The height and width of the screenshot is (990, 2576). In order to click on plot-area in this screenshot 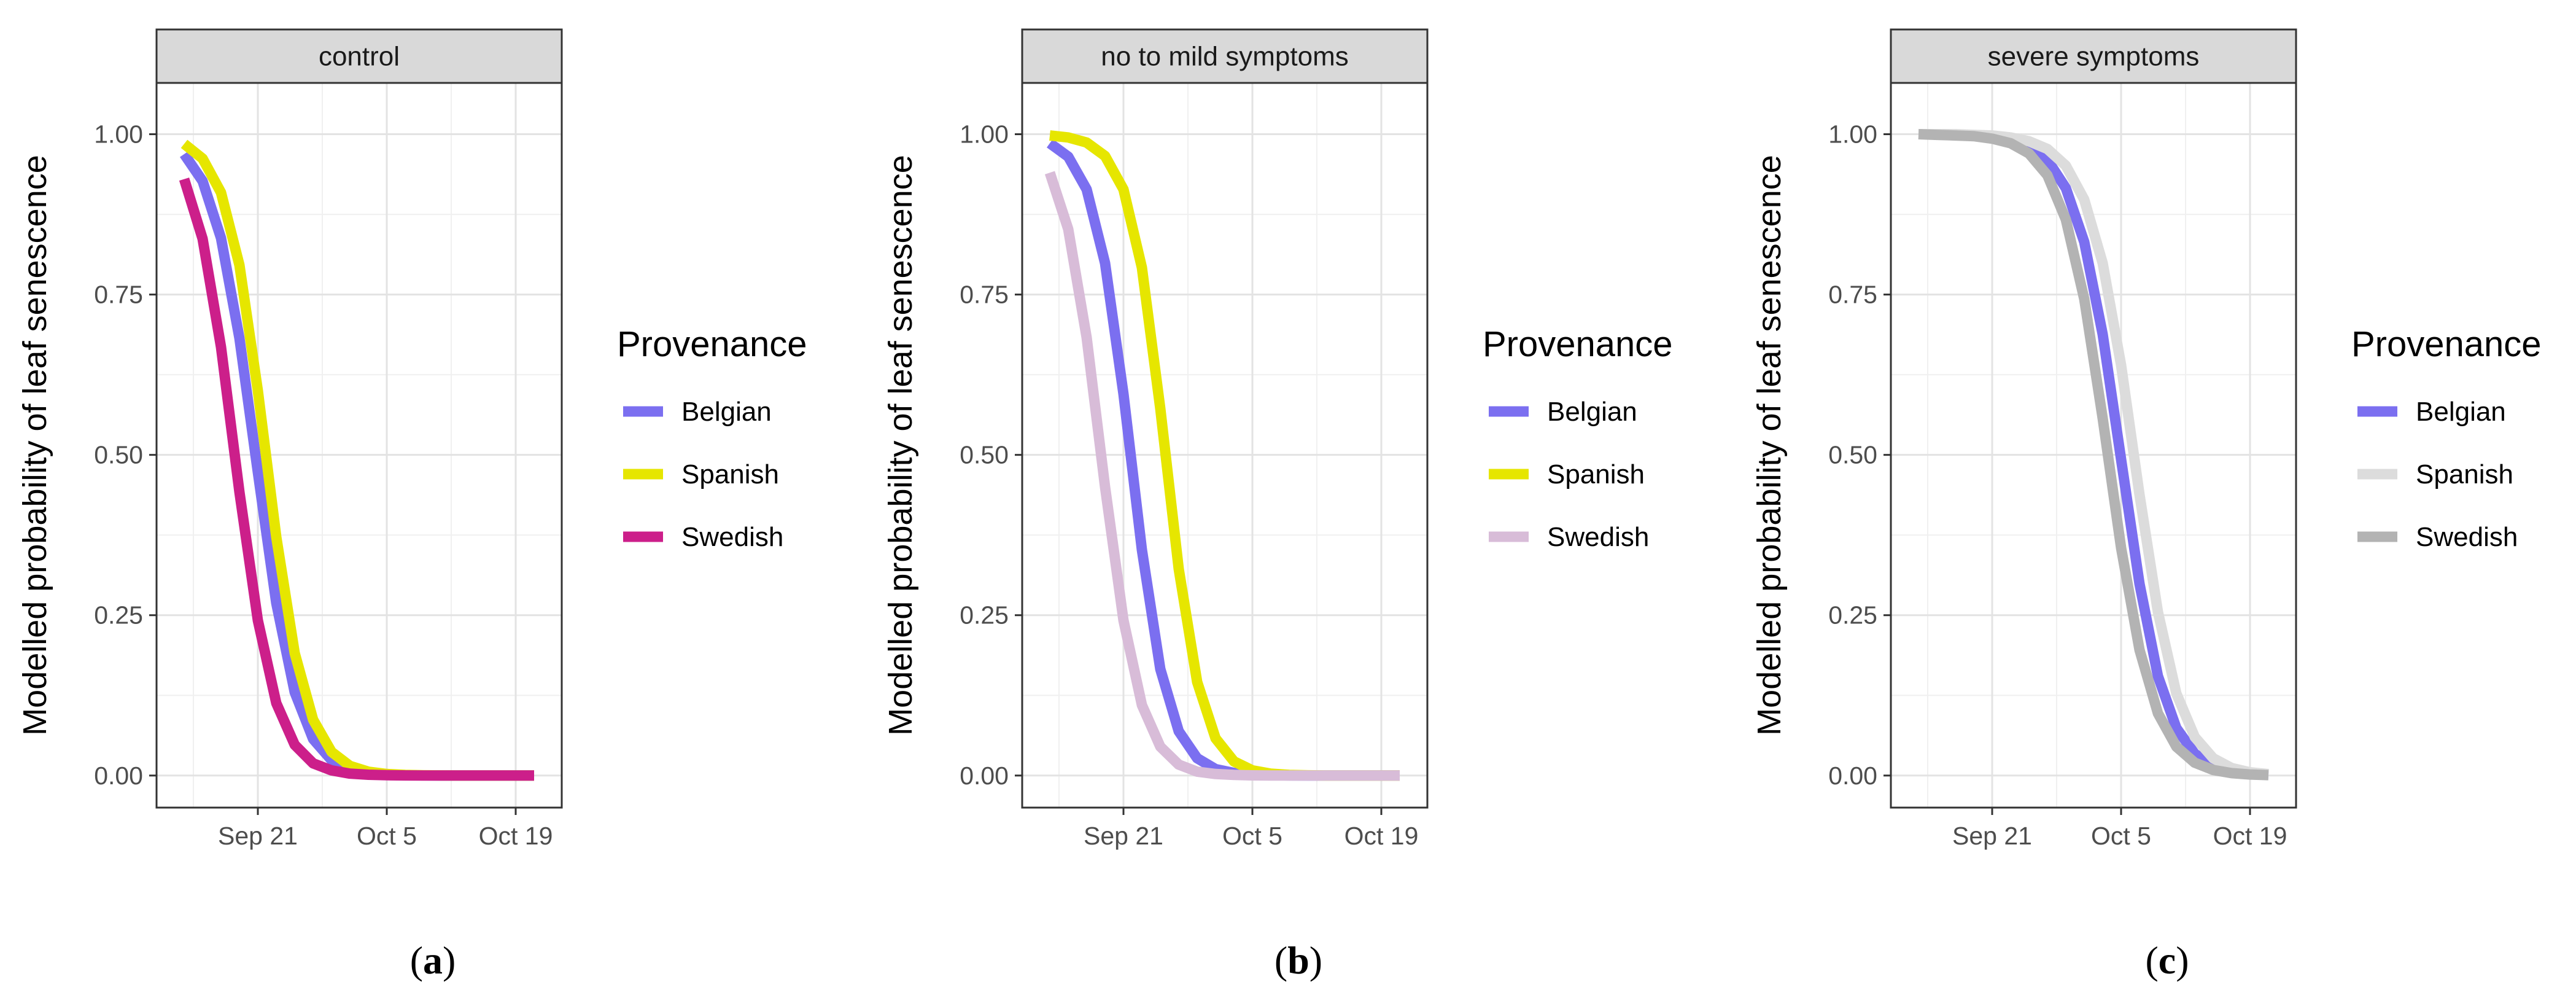, I will do `click(2093, 445)`.